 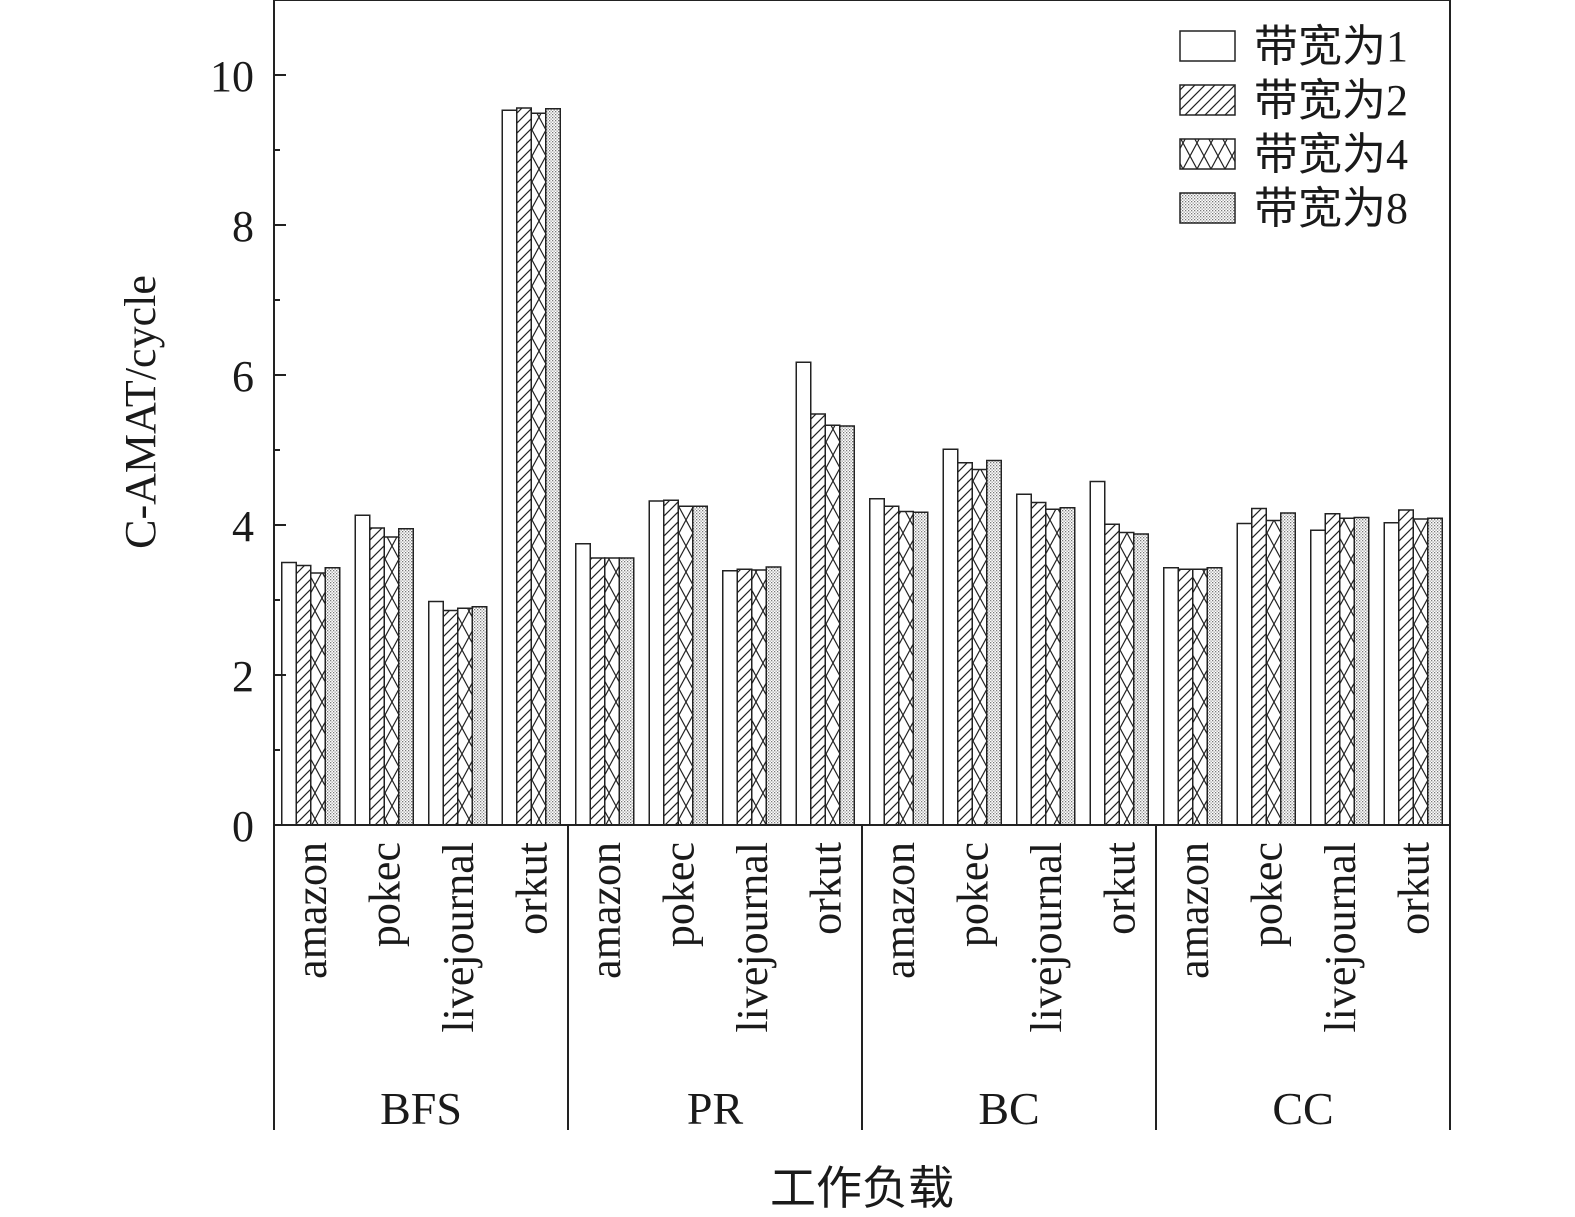 I want to click on y-tick-label: 2, so click(x=243, y=676).